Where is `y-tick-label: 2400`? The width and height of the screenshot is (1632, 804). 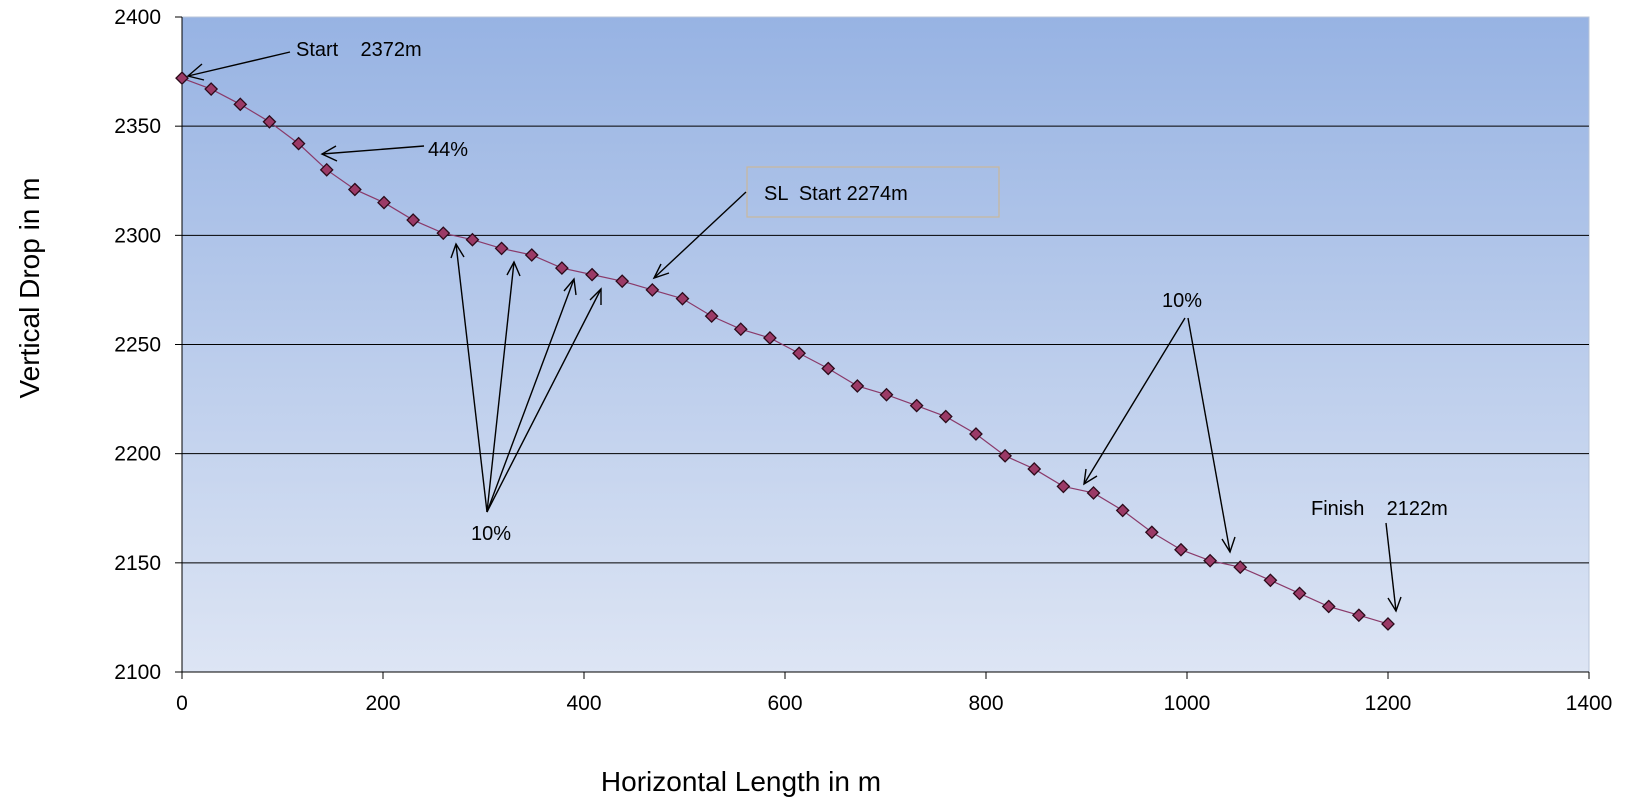 y-tick-label: 2400 is located at coordinates (137, 17).